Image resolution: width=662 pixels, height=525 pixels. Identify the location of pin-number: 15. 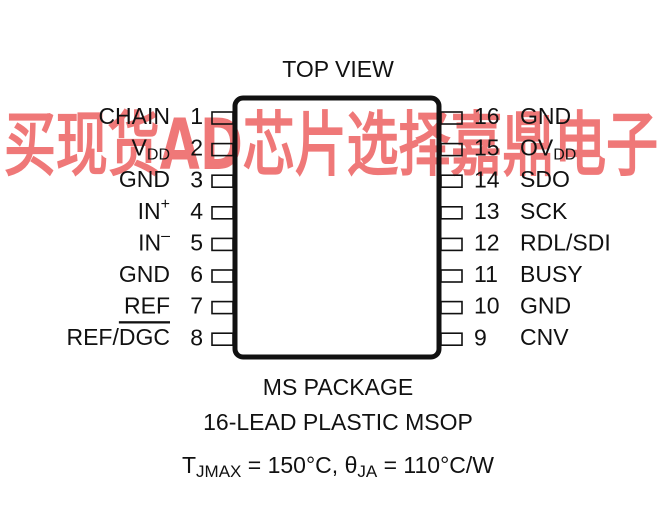
(487, 148).